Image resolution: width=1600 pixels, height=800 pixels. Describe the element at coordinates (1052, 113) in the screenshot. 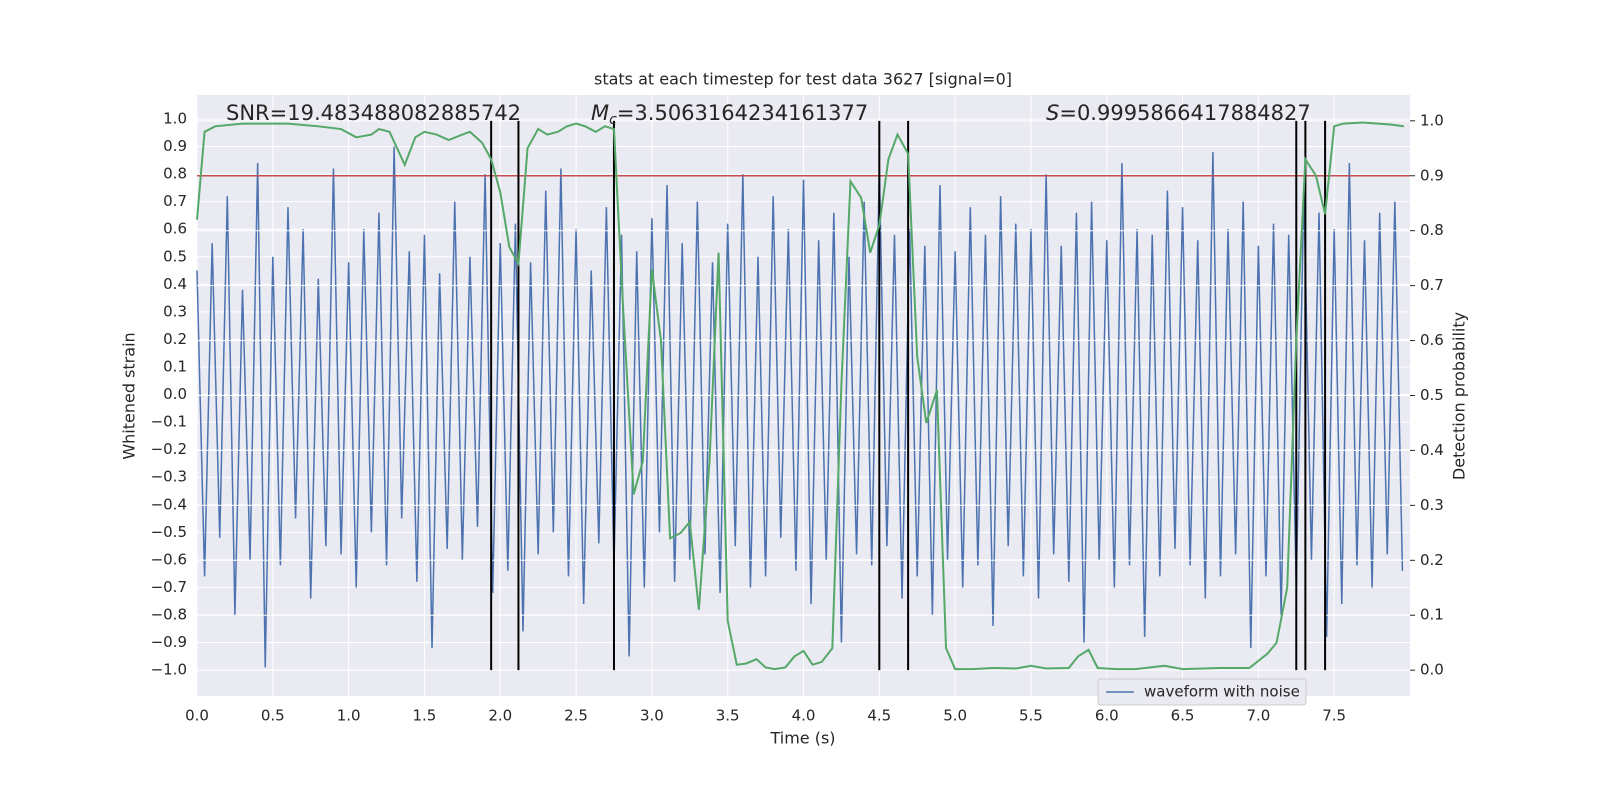

I see `annotation-symbol: S` at that location.